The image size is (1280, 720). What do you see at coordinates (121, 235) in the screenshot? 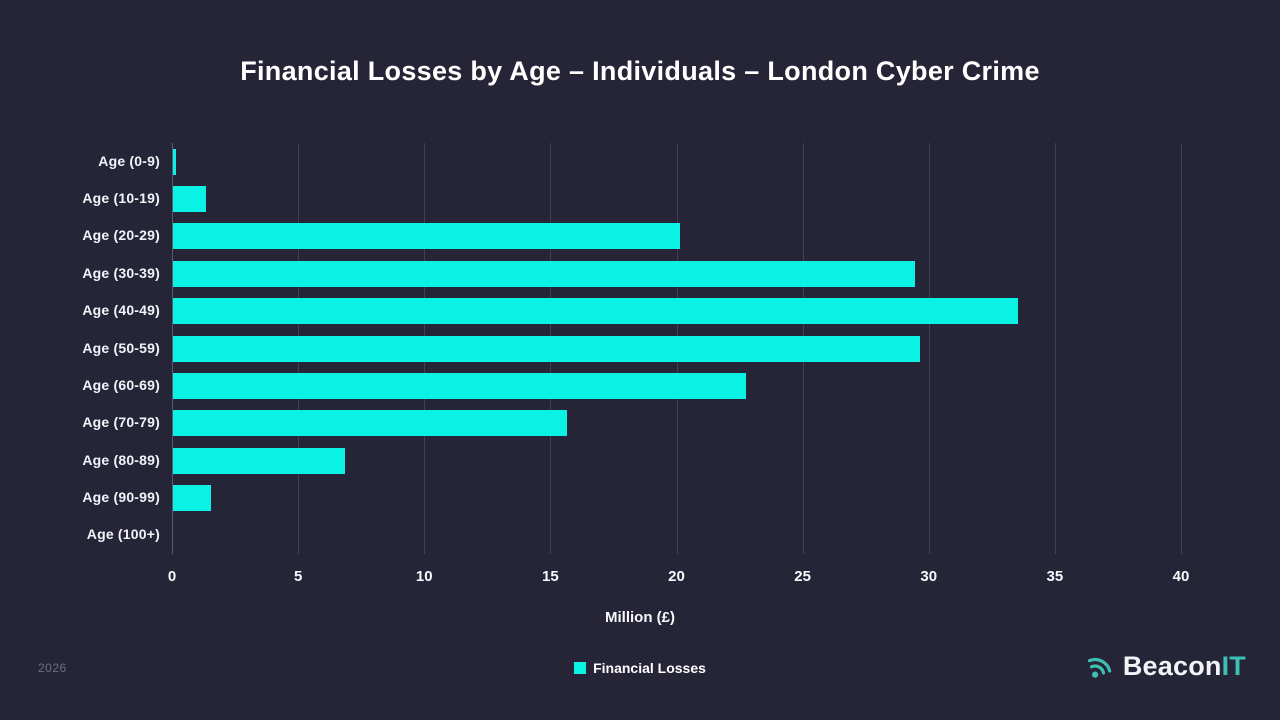
I see `y-axis-label: Age (20-29)` at bounding box center [121, 235].